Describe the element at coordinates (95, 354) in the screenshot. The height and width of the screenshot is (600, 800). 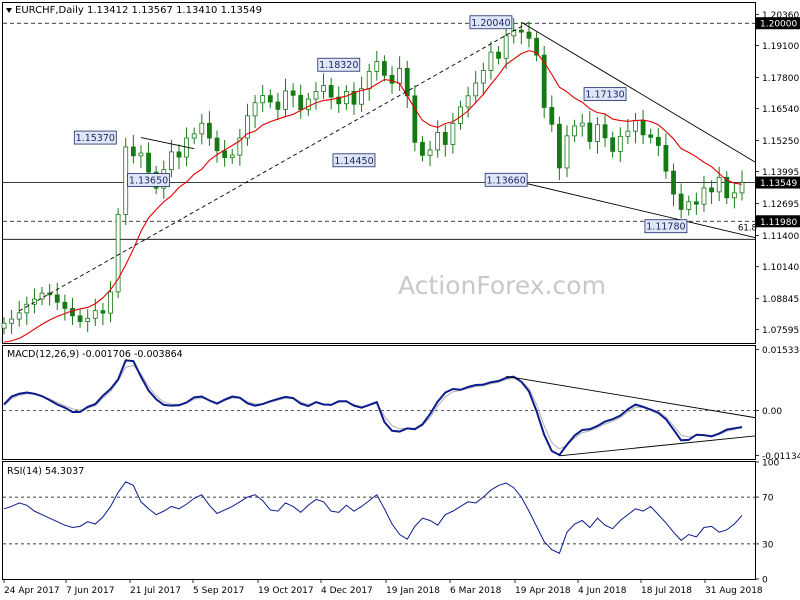
I see `macd-title: MACD(12,26,9) -0.001706 -0.003864` at that location.